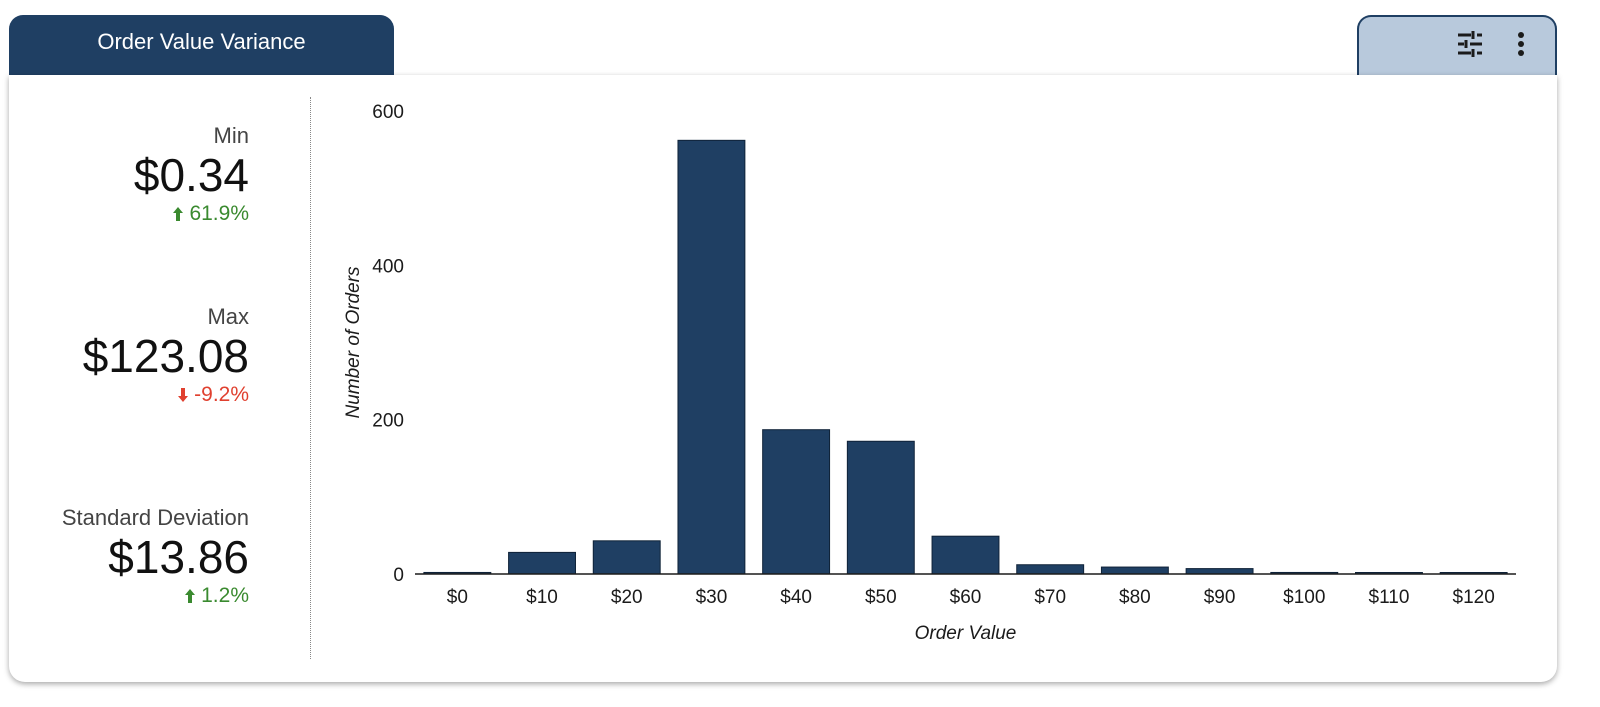 The height and width of the screenshot is (707, 1600). I want to click on kpi-max-delta: -9.2%, so click(129, 395).